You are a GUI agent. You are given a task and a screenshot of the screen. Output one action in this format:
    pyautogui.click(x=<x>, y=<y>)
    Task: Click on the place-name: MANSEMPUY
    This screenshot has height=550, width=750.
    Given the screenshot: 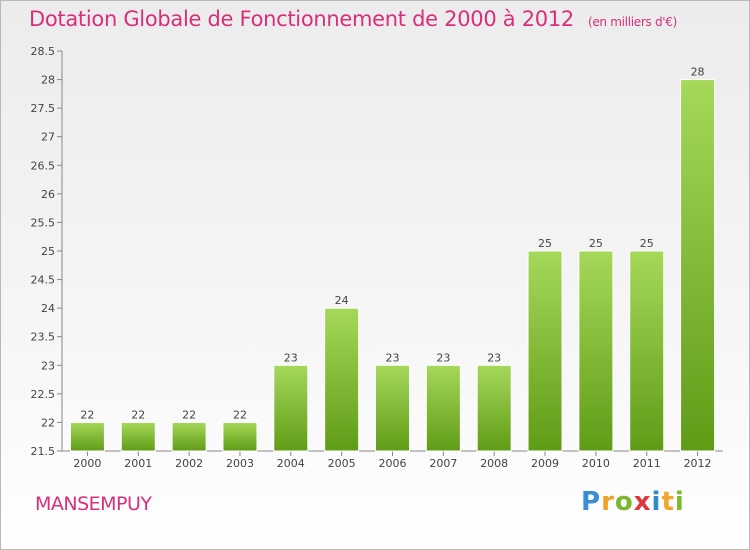 What is the action you would take?
    pyautogui.click(x=93, y=504)
    